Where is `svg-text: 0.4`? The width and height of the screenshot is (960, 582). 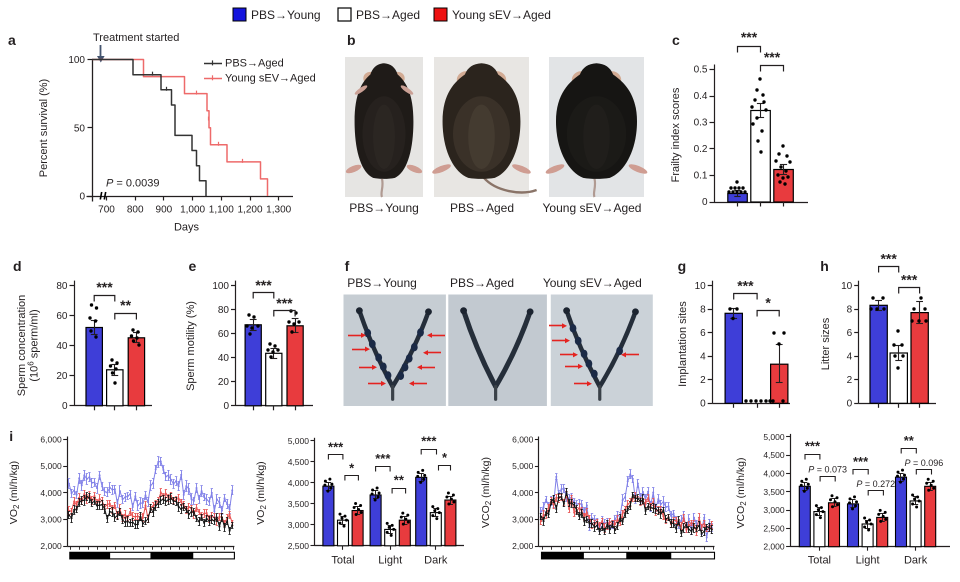 svg-text: 0.4 is located at coordinates (701, 96).